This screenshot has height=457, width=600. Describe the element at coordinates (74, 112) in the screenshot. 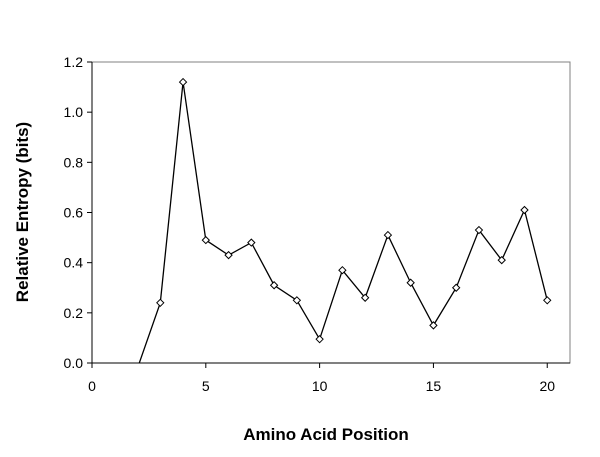

I see `y-tick-label: 1.0` at that location.